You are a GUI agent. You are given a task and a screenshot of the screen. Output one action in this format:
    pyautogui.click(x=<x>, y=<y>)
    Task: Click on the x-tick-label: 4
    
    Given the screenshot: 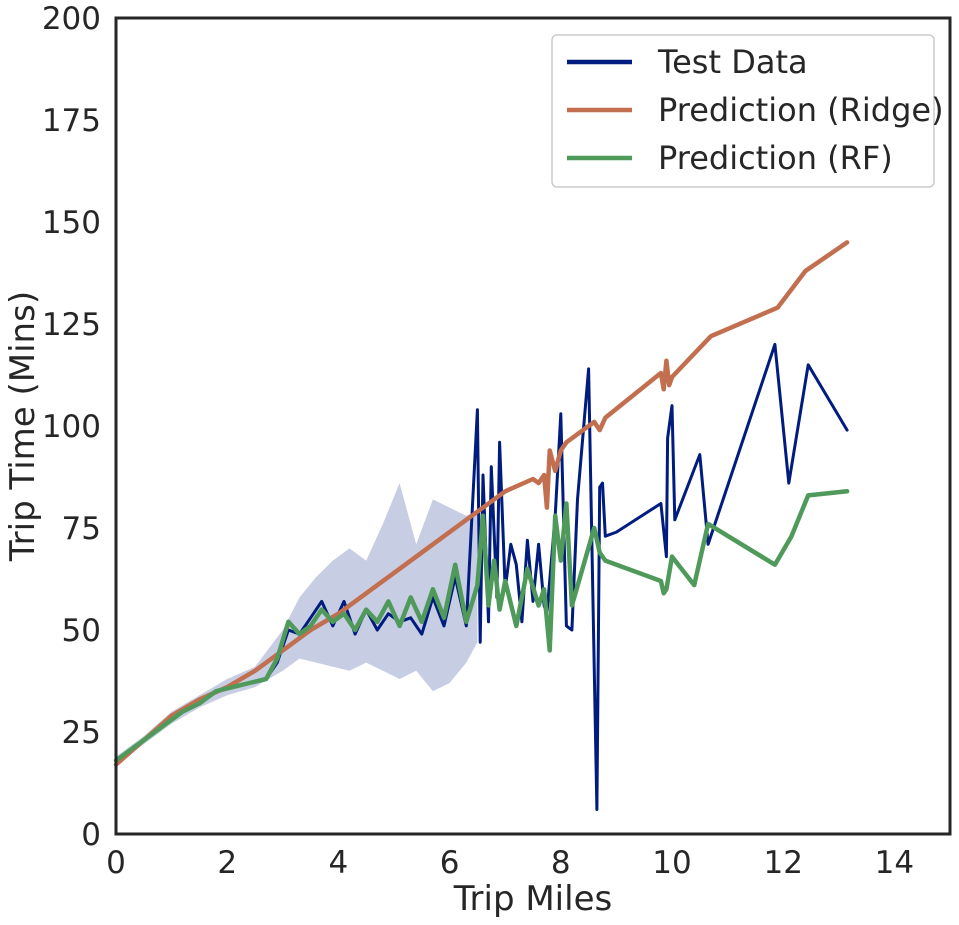 What is the action you would take?
    pyautogui.click(x=339, y=863)
    